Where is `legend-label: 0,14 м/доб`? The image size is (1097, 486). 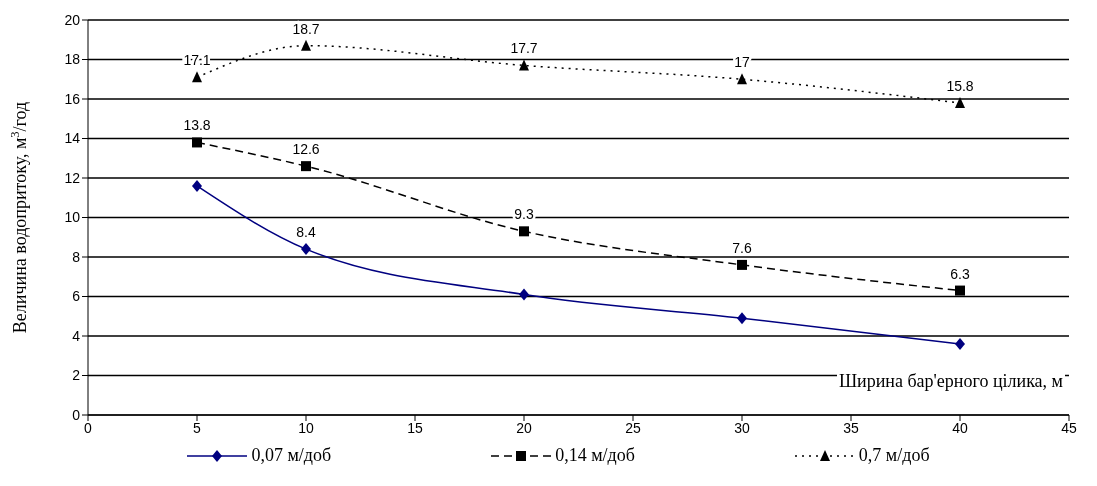 legend-label: 0,14 м/доб is located at coordinates (595, 455).